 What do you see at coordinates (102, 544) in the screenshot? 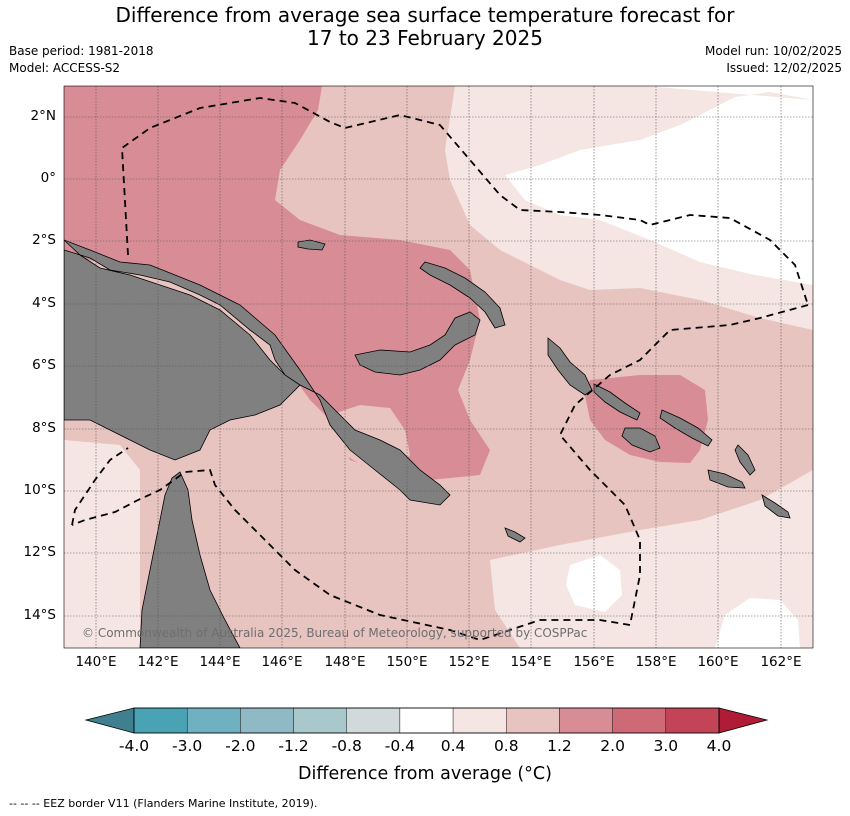
I see `anomaly-zone-0-4-to-0-8-west` at bounding box center [102, 544].